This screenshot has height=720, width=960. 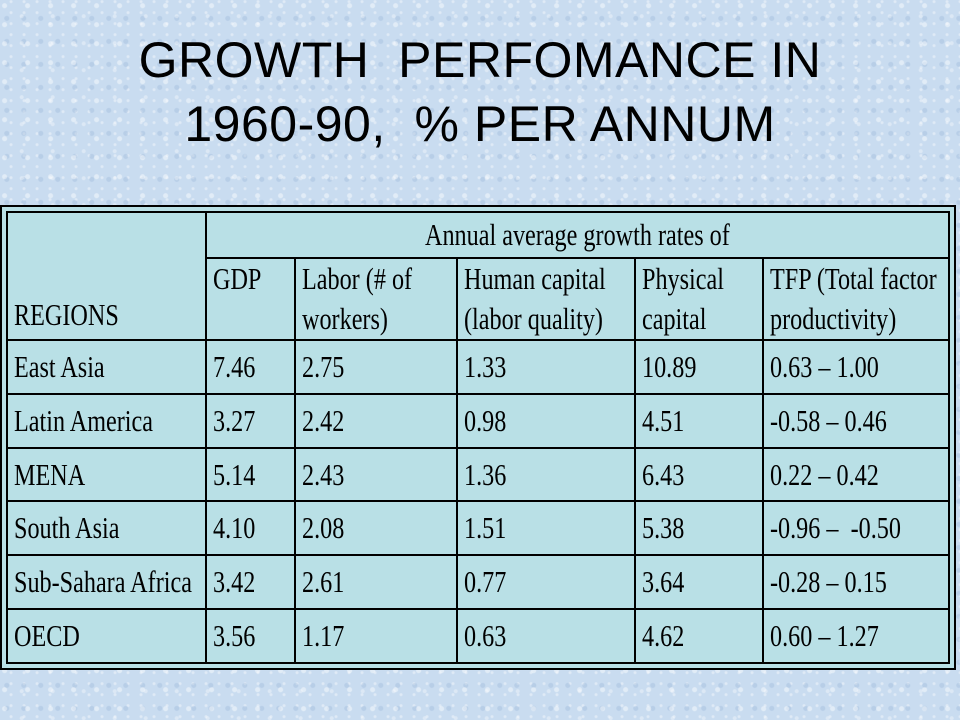 What do you see at coordinates (546, 367) in the screenshot?
I see `value-cell: 1.33` at bounding box center [546, 367].